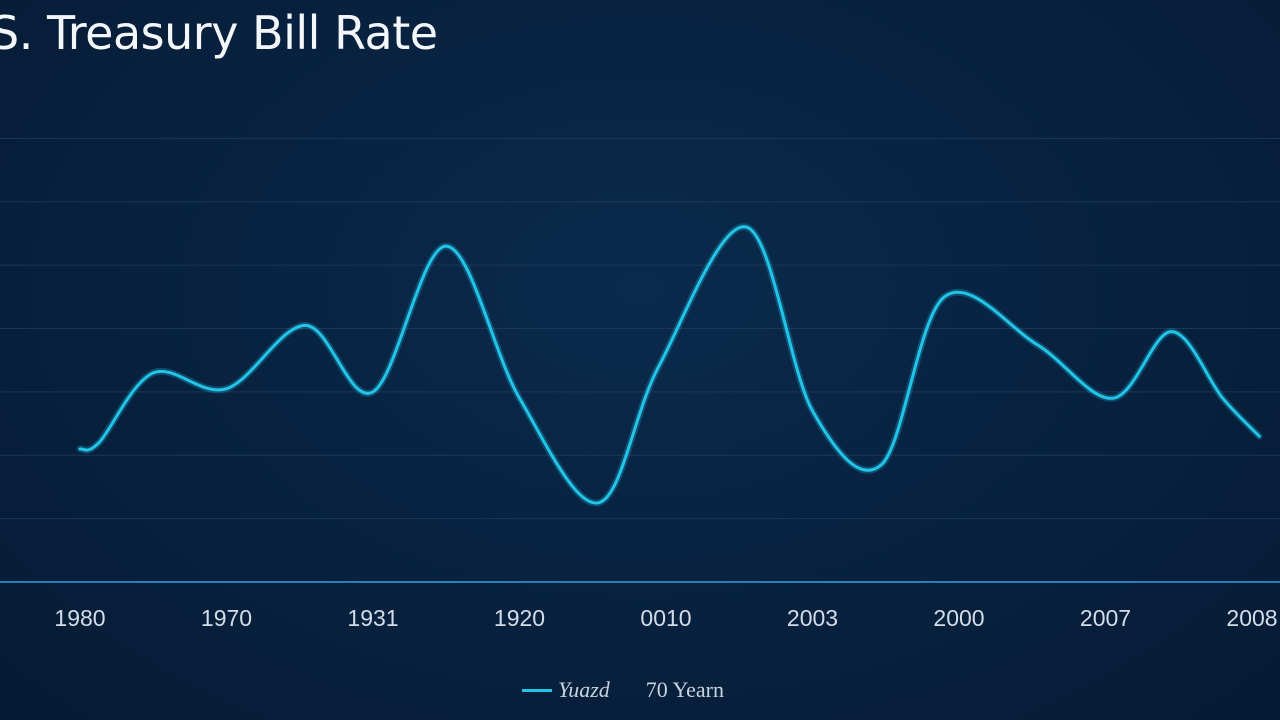 This screenshot has height=720, width=1280. I want to click on x-tick-label: 0010, so click(665, 618).